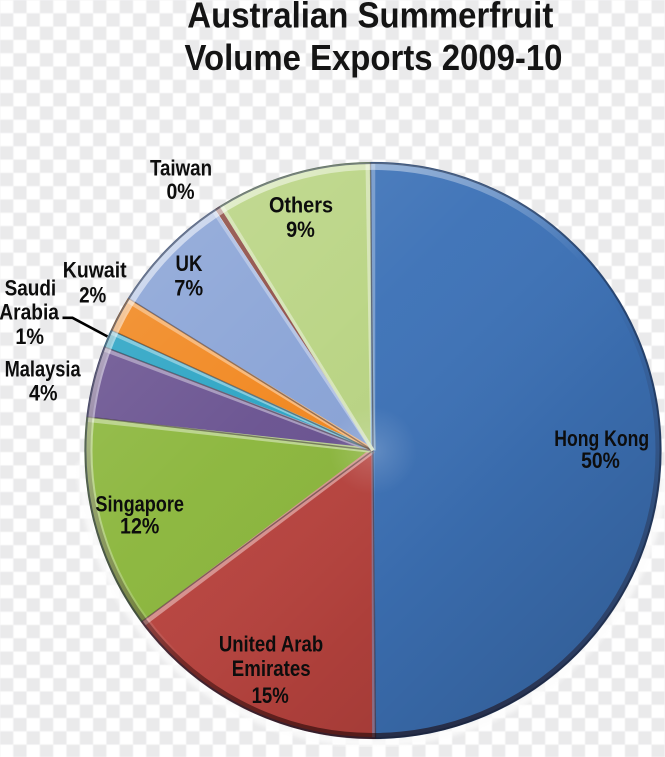 This screenshot has height=757, width=665. I want to click on svg-text: 50%, so click(600, 460).